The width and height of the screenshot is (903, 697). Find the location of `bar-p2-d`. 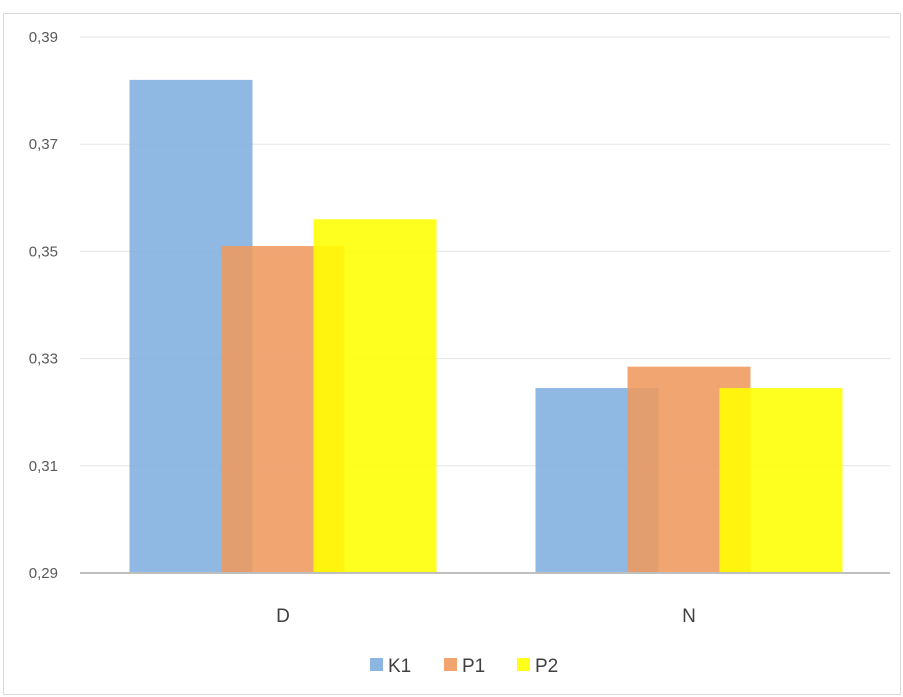

bar-p2-d is located at coordinates (375, 396).